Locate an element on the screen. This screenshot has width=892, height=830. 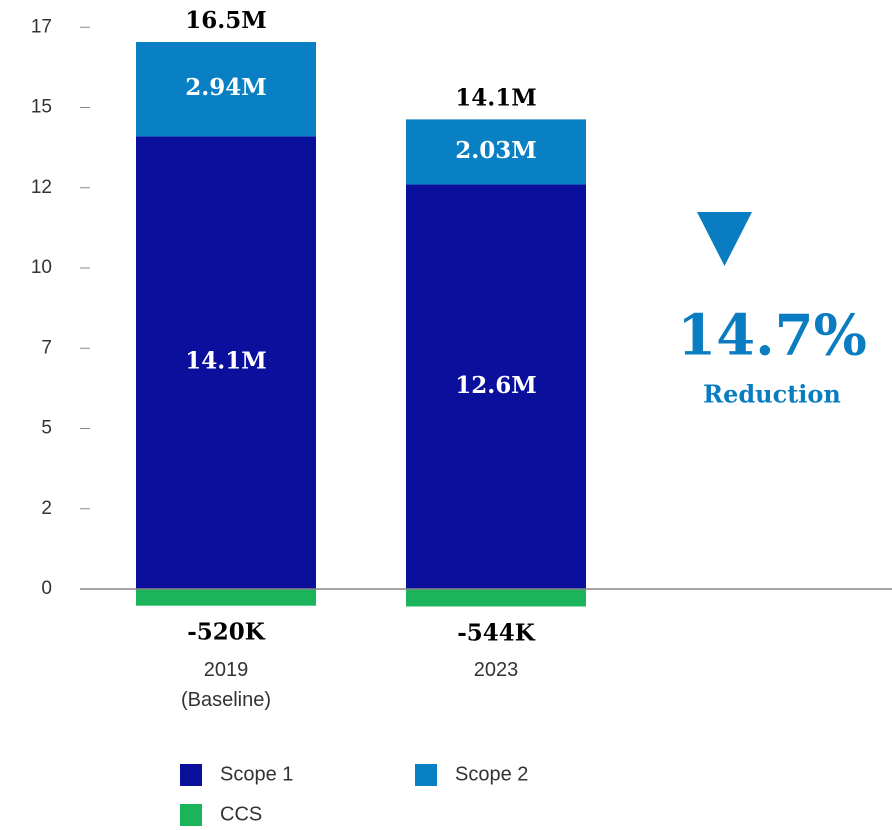
data-label: 14.1M is located at coordinates (225, 361).